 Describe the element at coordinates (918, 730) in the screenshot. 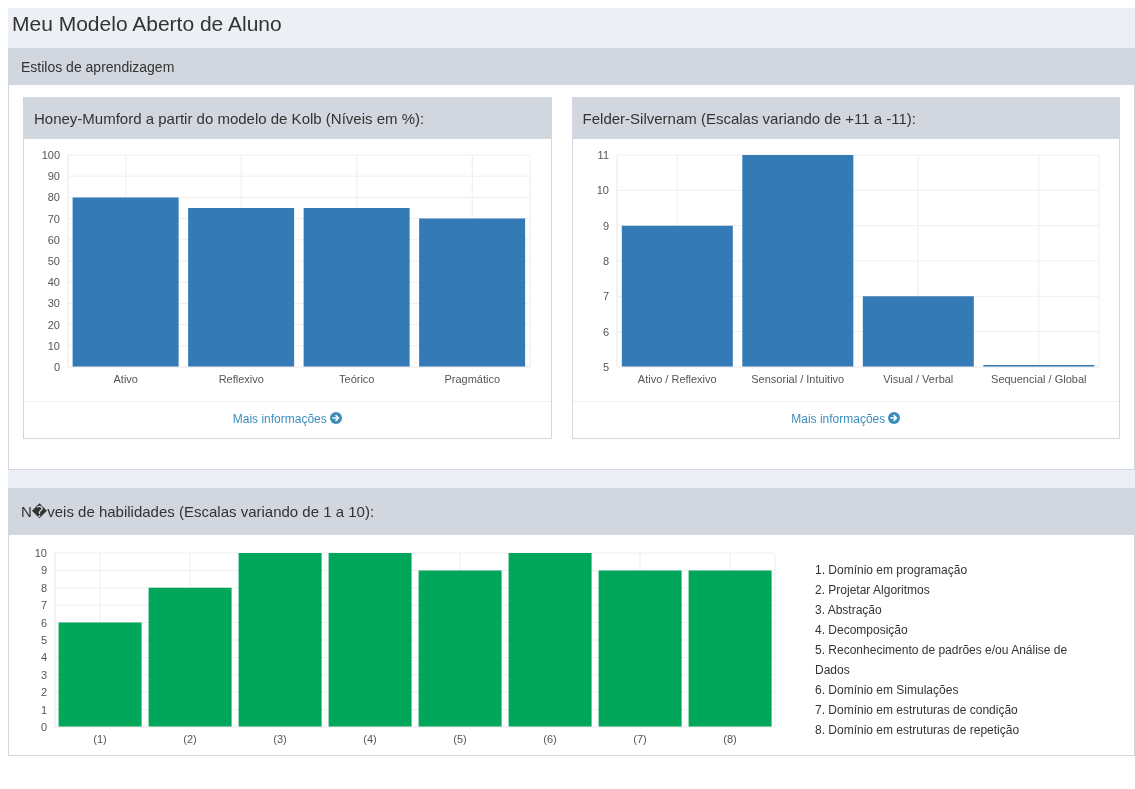

I see `text: 8. Domínio em estruturas de repetição` at that location.